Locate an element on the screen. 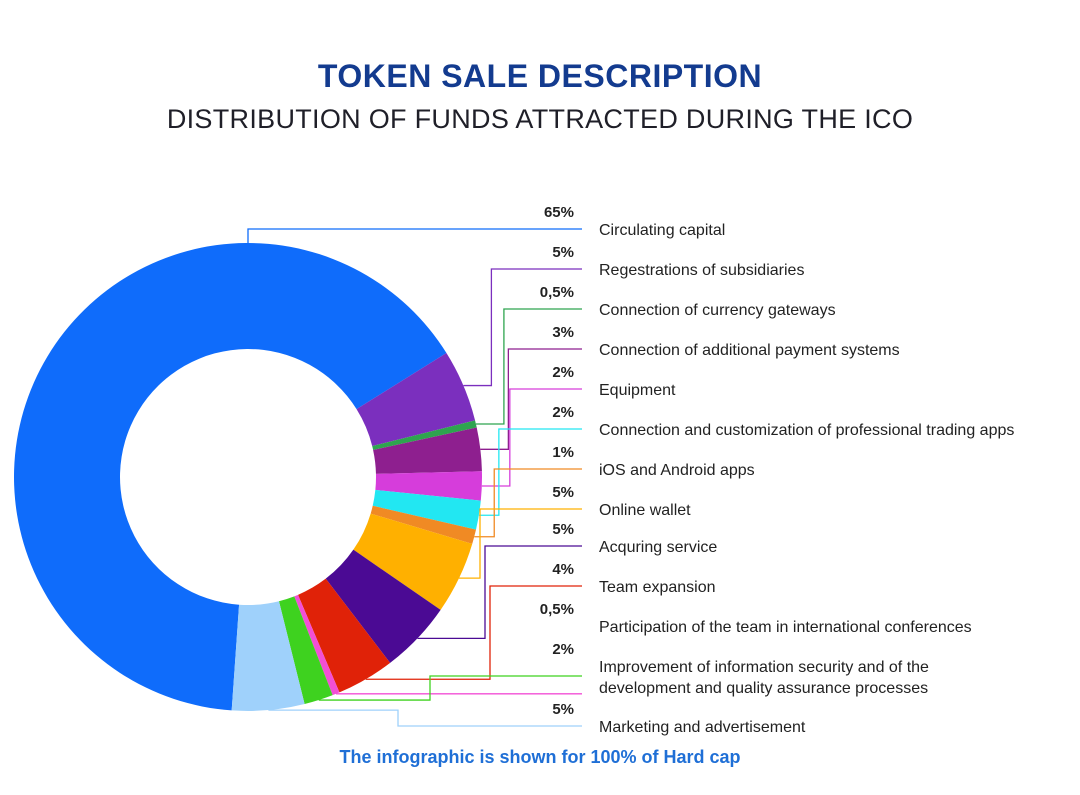 The width and height of the screenshot is (1080, 795). slice-category-label: Circulating capital is located at coordinates (662, 230).